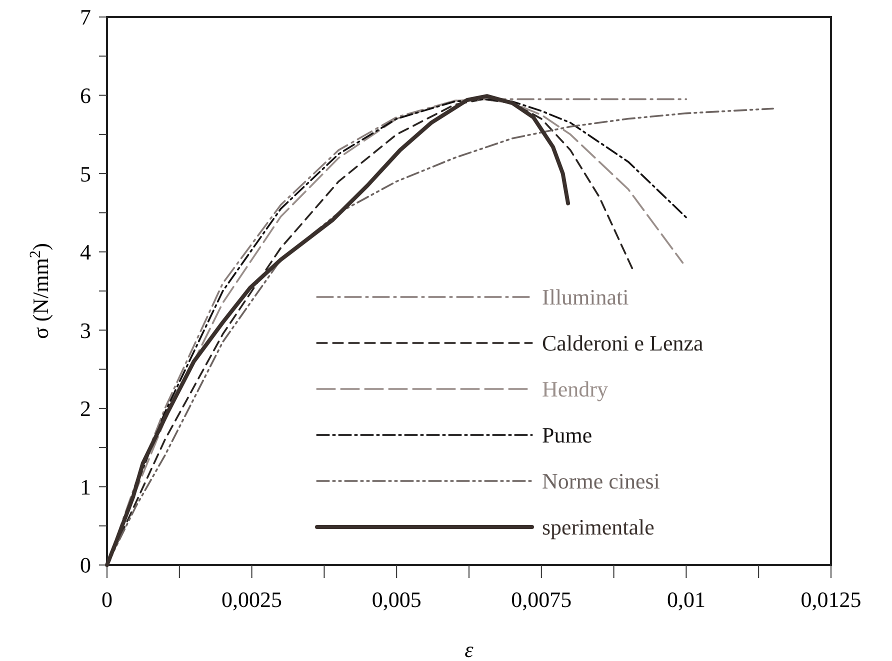  What do you see at coordinates (85, 487) in the screenshot?
I see `y-tick-label: 1` at bounding box center [85, 487].